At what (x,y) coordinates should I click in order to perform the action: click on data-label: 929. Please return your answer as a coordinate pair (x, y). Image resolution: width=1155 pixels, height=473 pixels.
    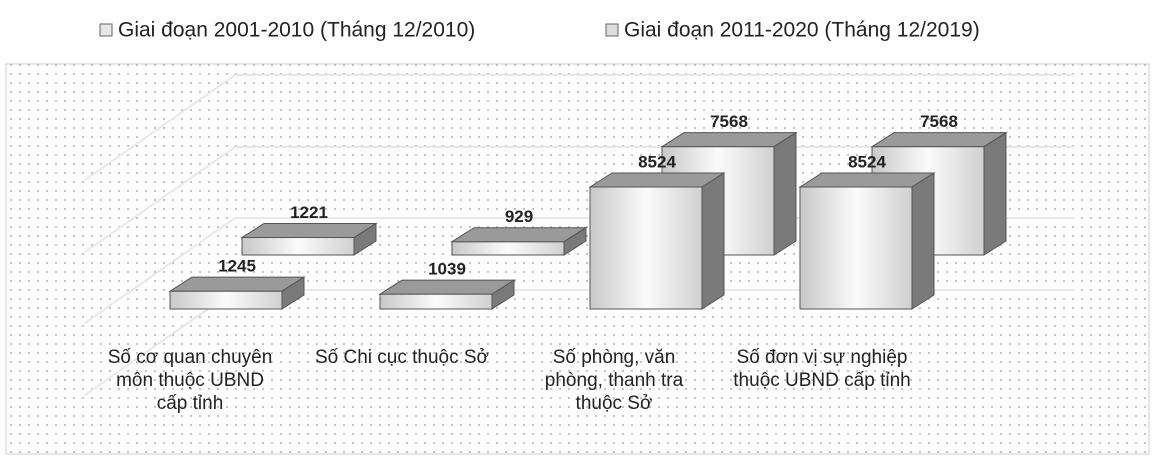
    Looking at the image, I should click on (519, 216).